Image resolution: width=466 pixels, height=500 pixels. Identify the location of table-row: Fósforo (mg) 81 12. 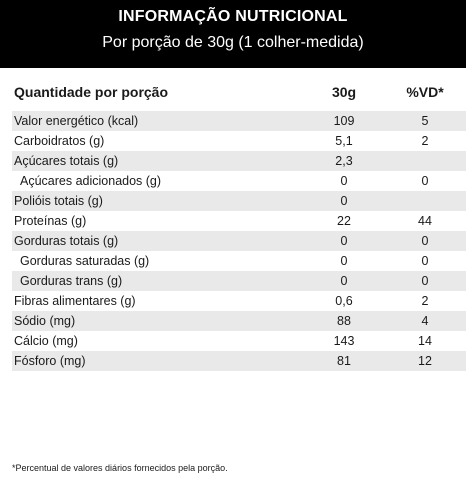
(239, 361).